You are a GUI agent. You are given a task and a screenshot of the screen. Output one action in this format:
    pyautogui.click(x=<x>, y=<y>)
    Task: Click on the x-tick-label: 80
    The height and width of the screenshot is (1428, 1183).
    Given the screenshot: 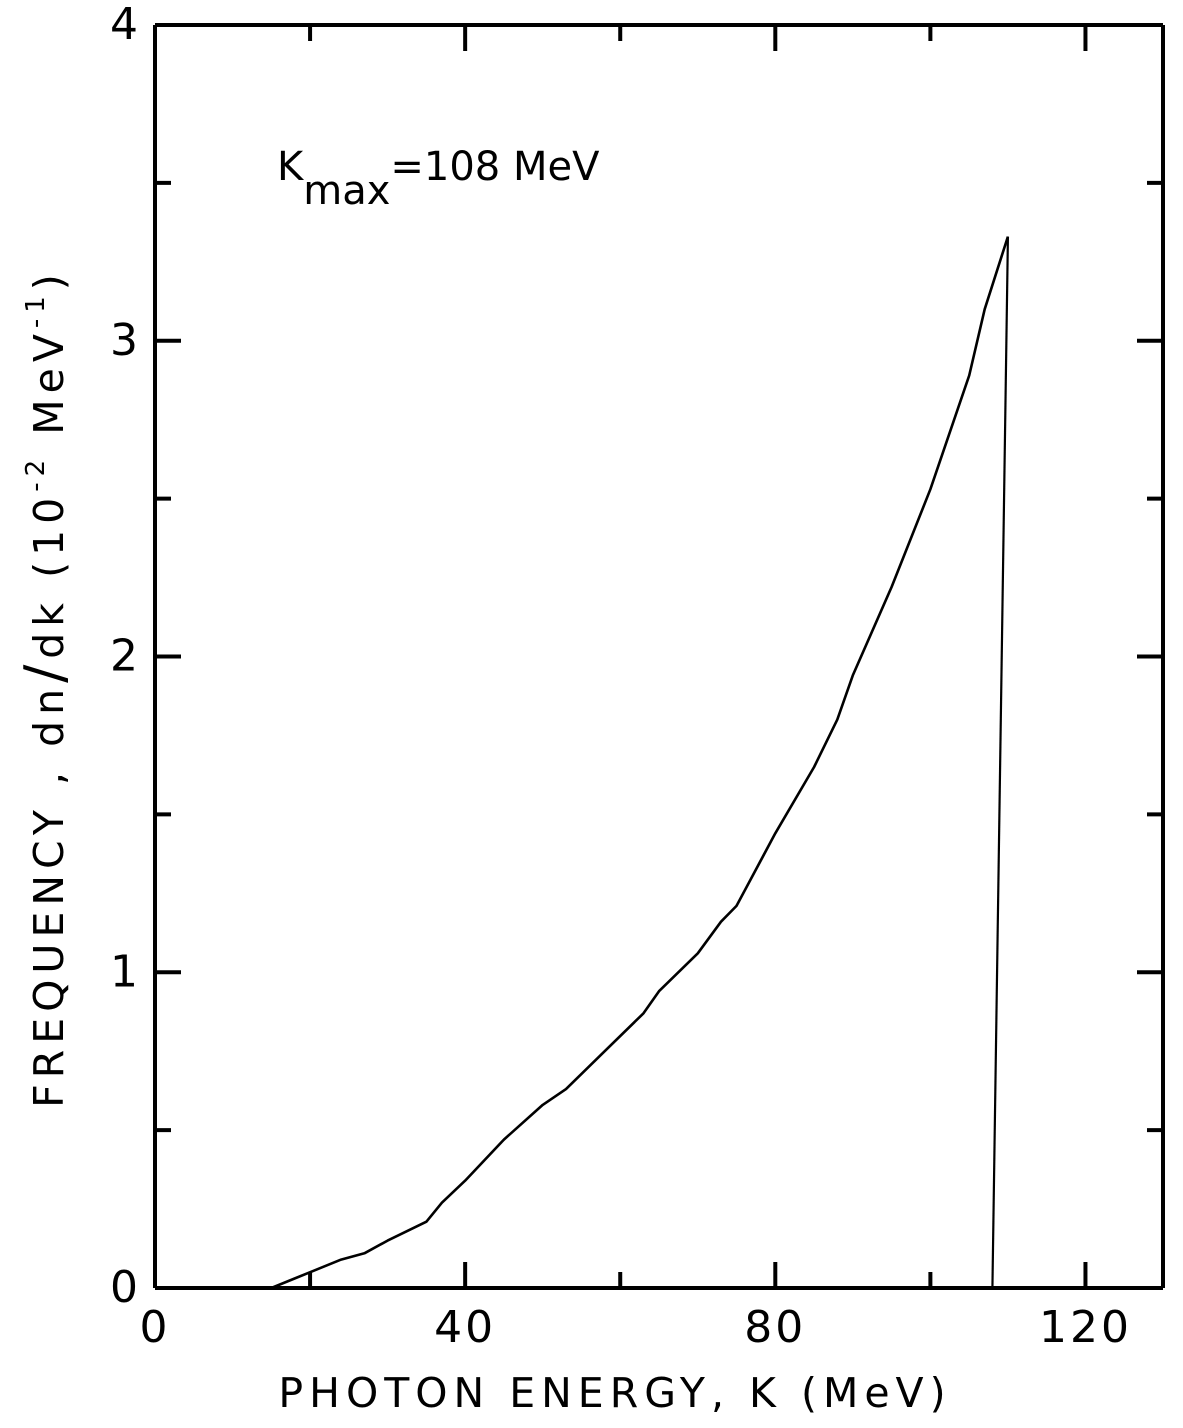 What is the action you would take?
    pyautogui.click(x=775, y=1327)
    